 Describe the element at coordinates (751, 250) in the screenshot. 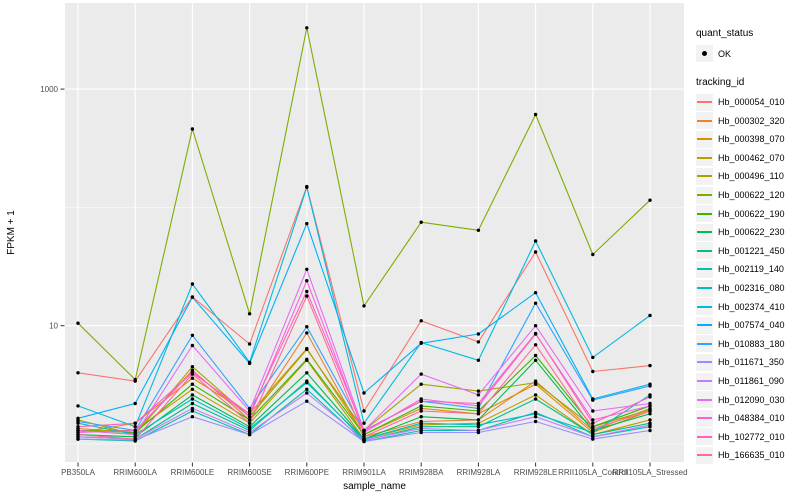

I see `legend-item-label: Hb_001221_450` at that location.